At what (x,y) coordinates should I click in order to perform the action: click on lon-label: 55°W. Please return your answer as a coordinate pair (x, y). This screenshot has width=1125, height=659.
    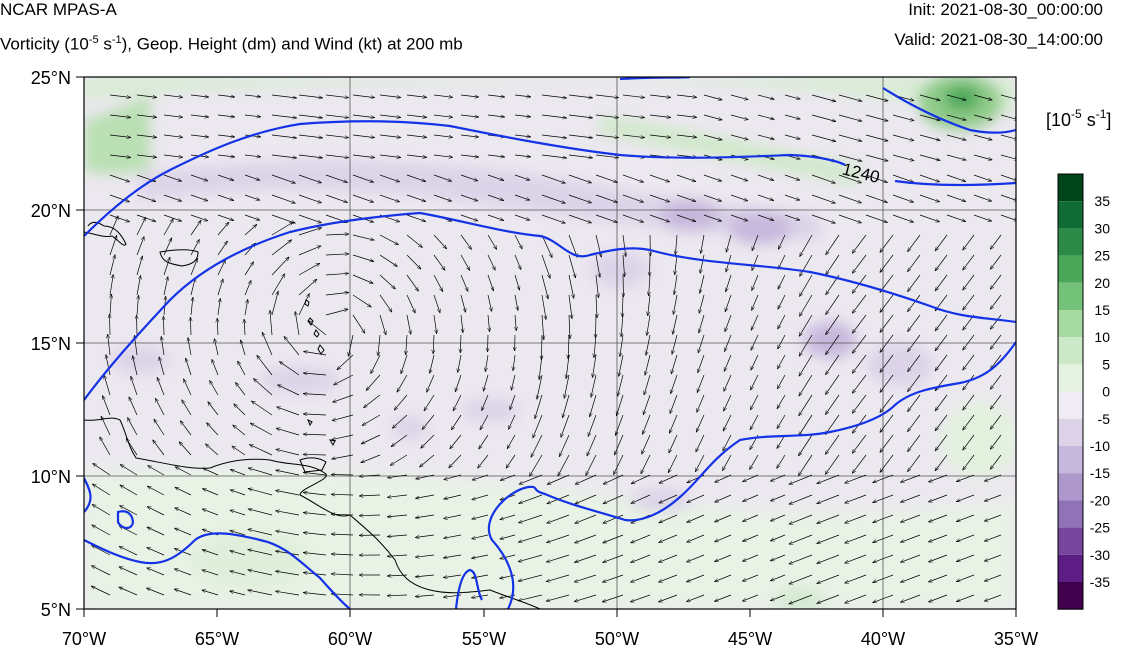
    Looking at the image, I should click on (484, 639).